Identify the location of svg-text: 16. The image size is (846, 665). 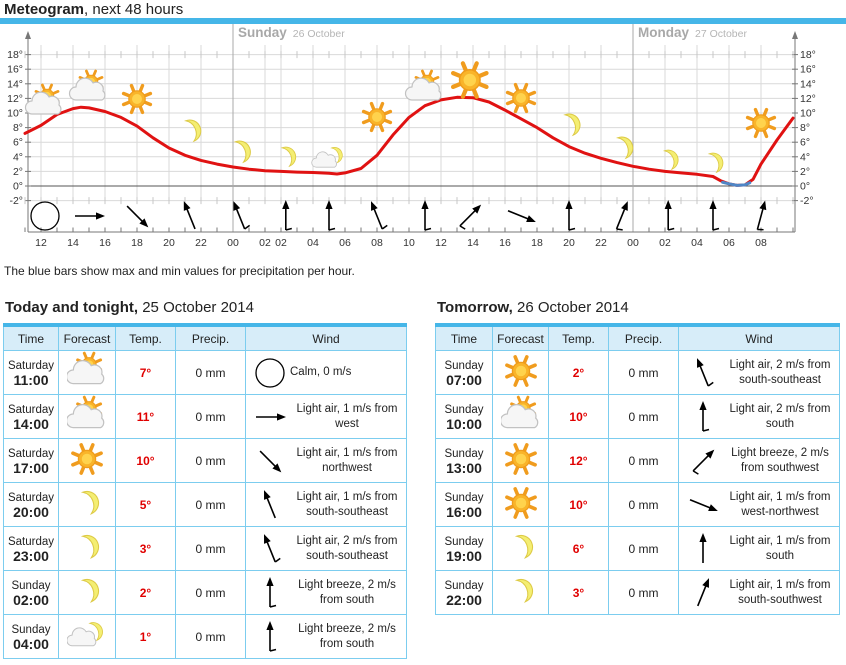
(505, 243).